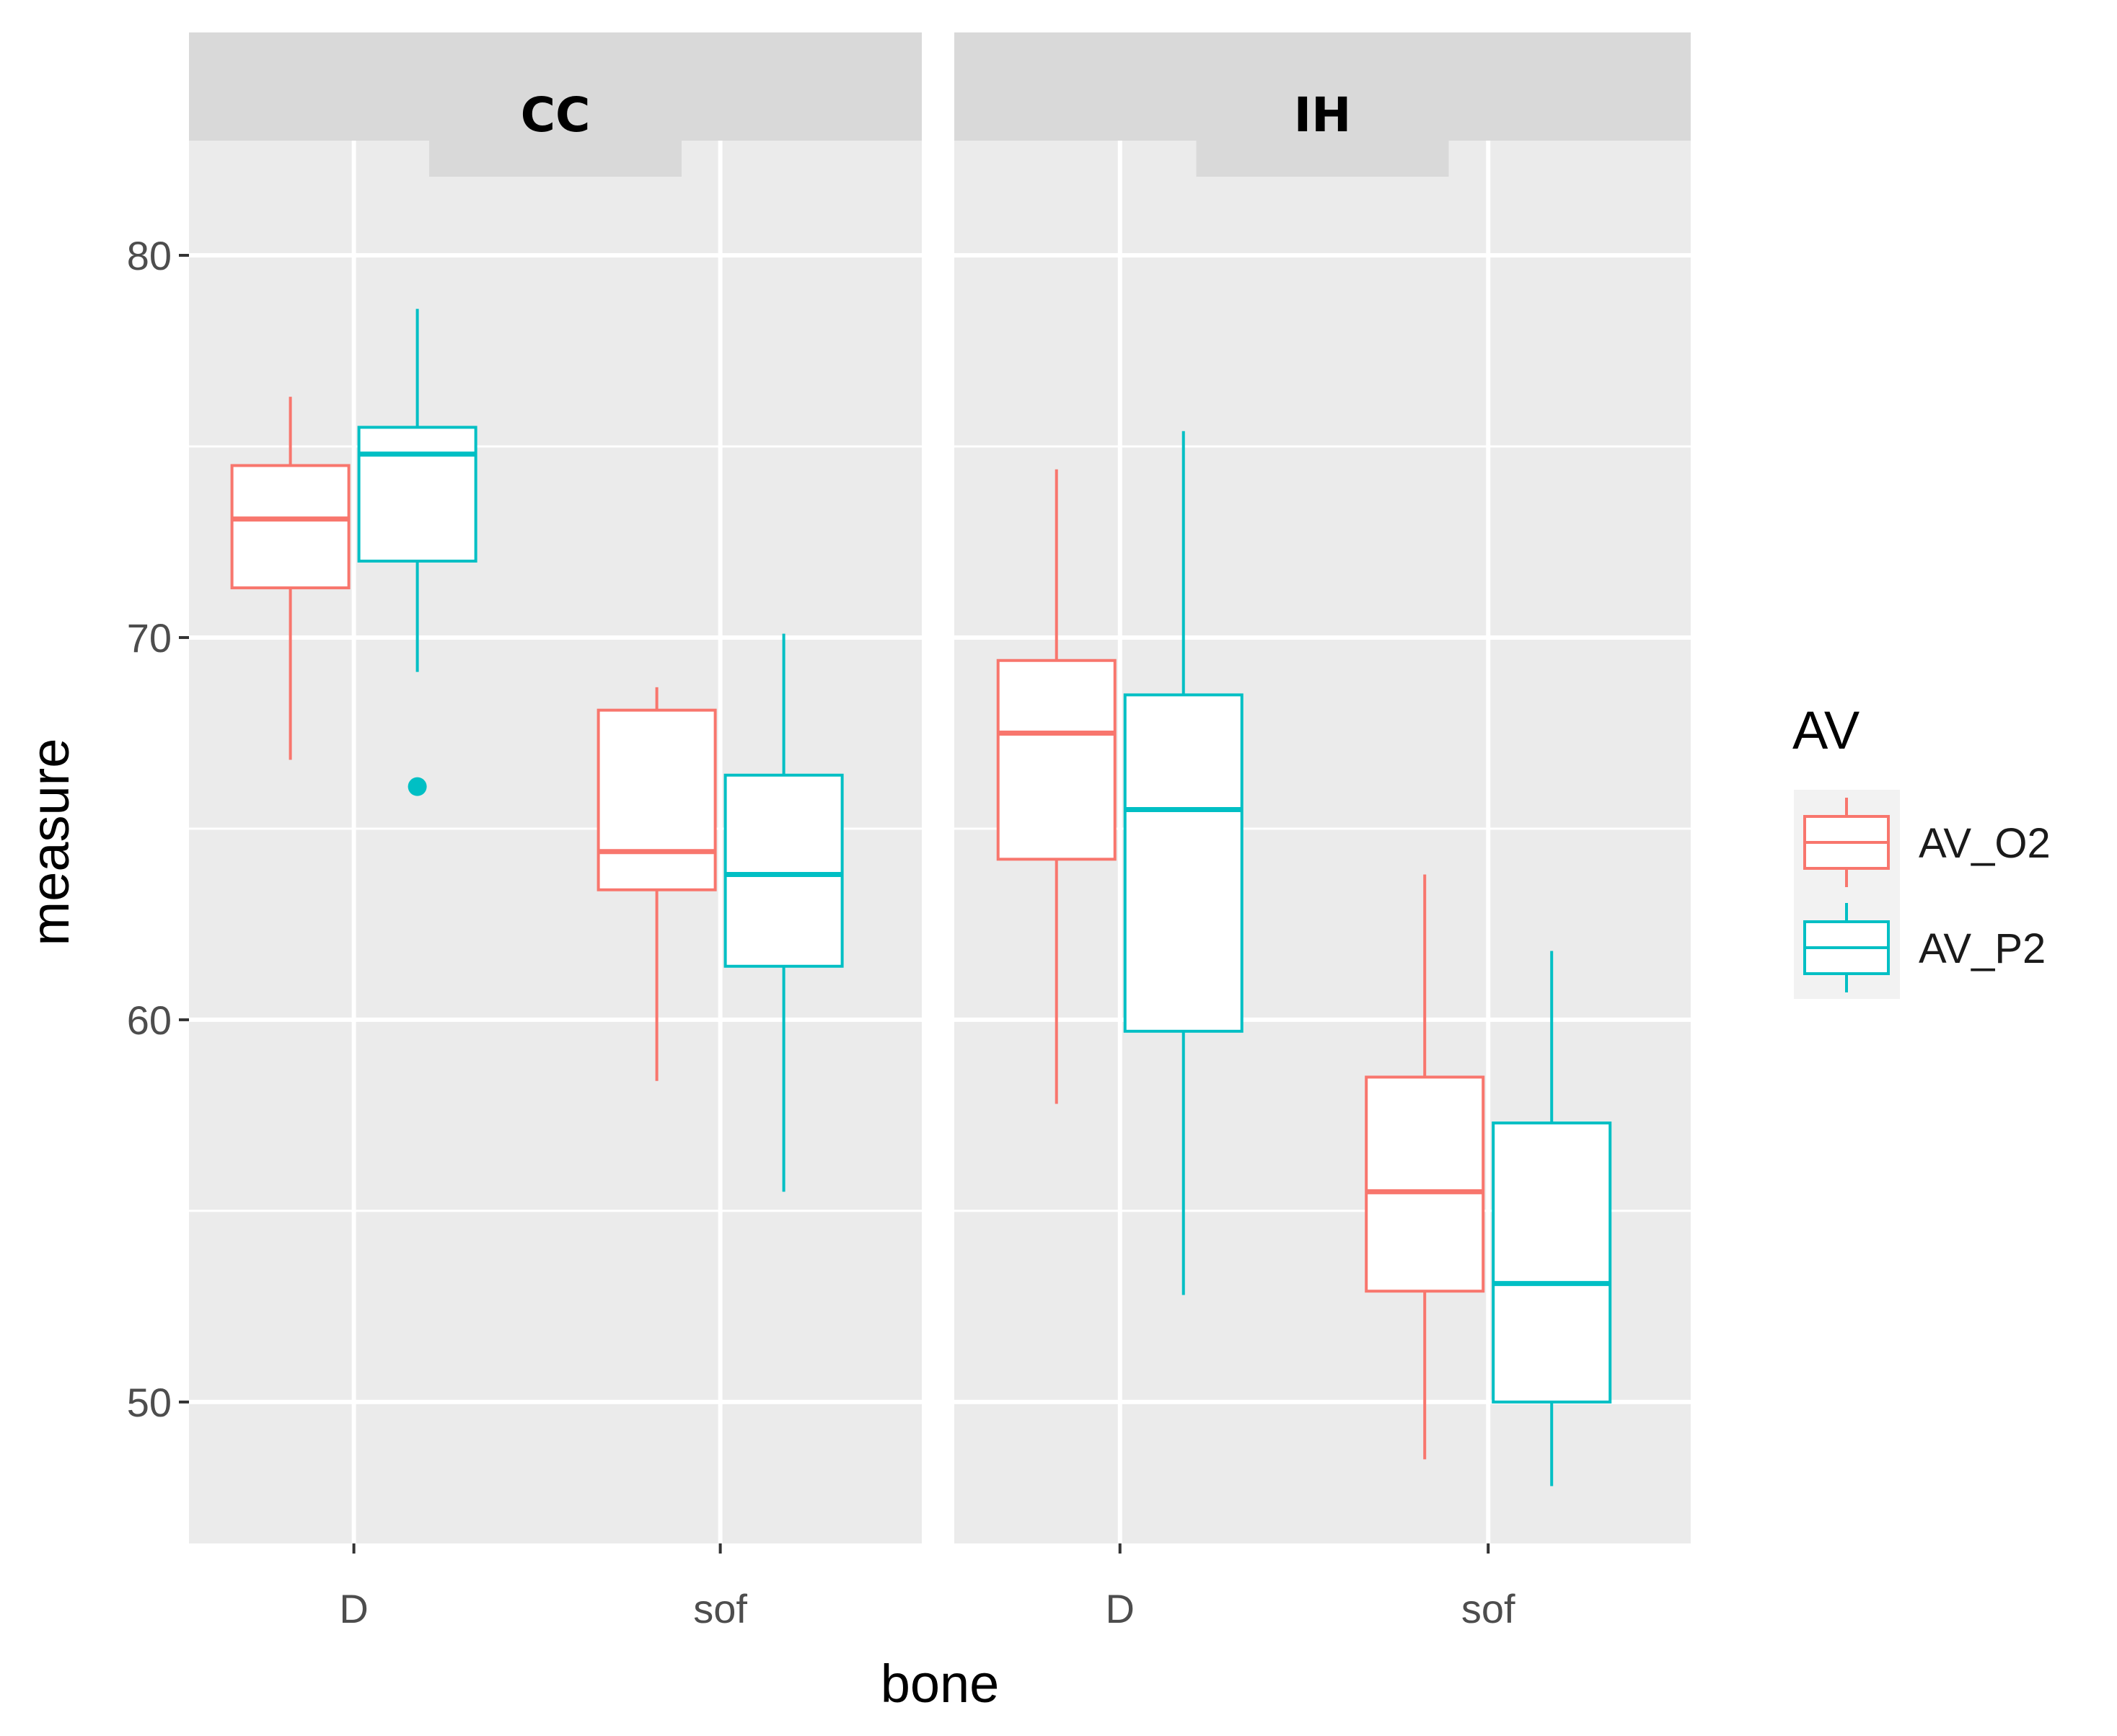 Image resolution: width=2117 pixels, height=1736 pixels. I want to click on legend-entry-av_p2: AV_P2, so click(1925, 947).